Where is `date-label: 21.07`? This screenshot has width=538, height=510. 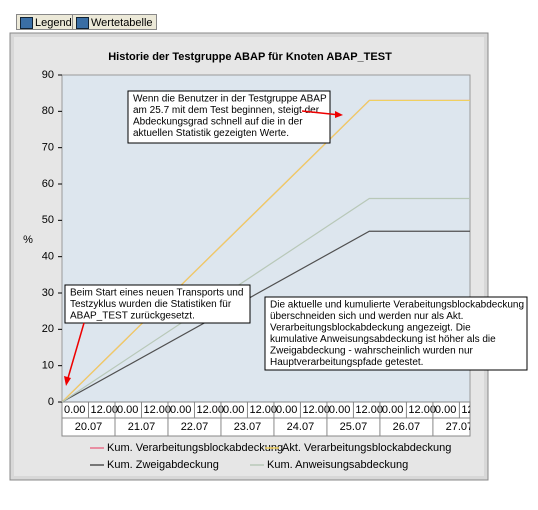 date-label: 21.07 is located at coordinates (142, 427).